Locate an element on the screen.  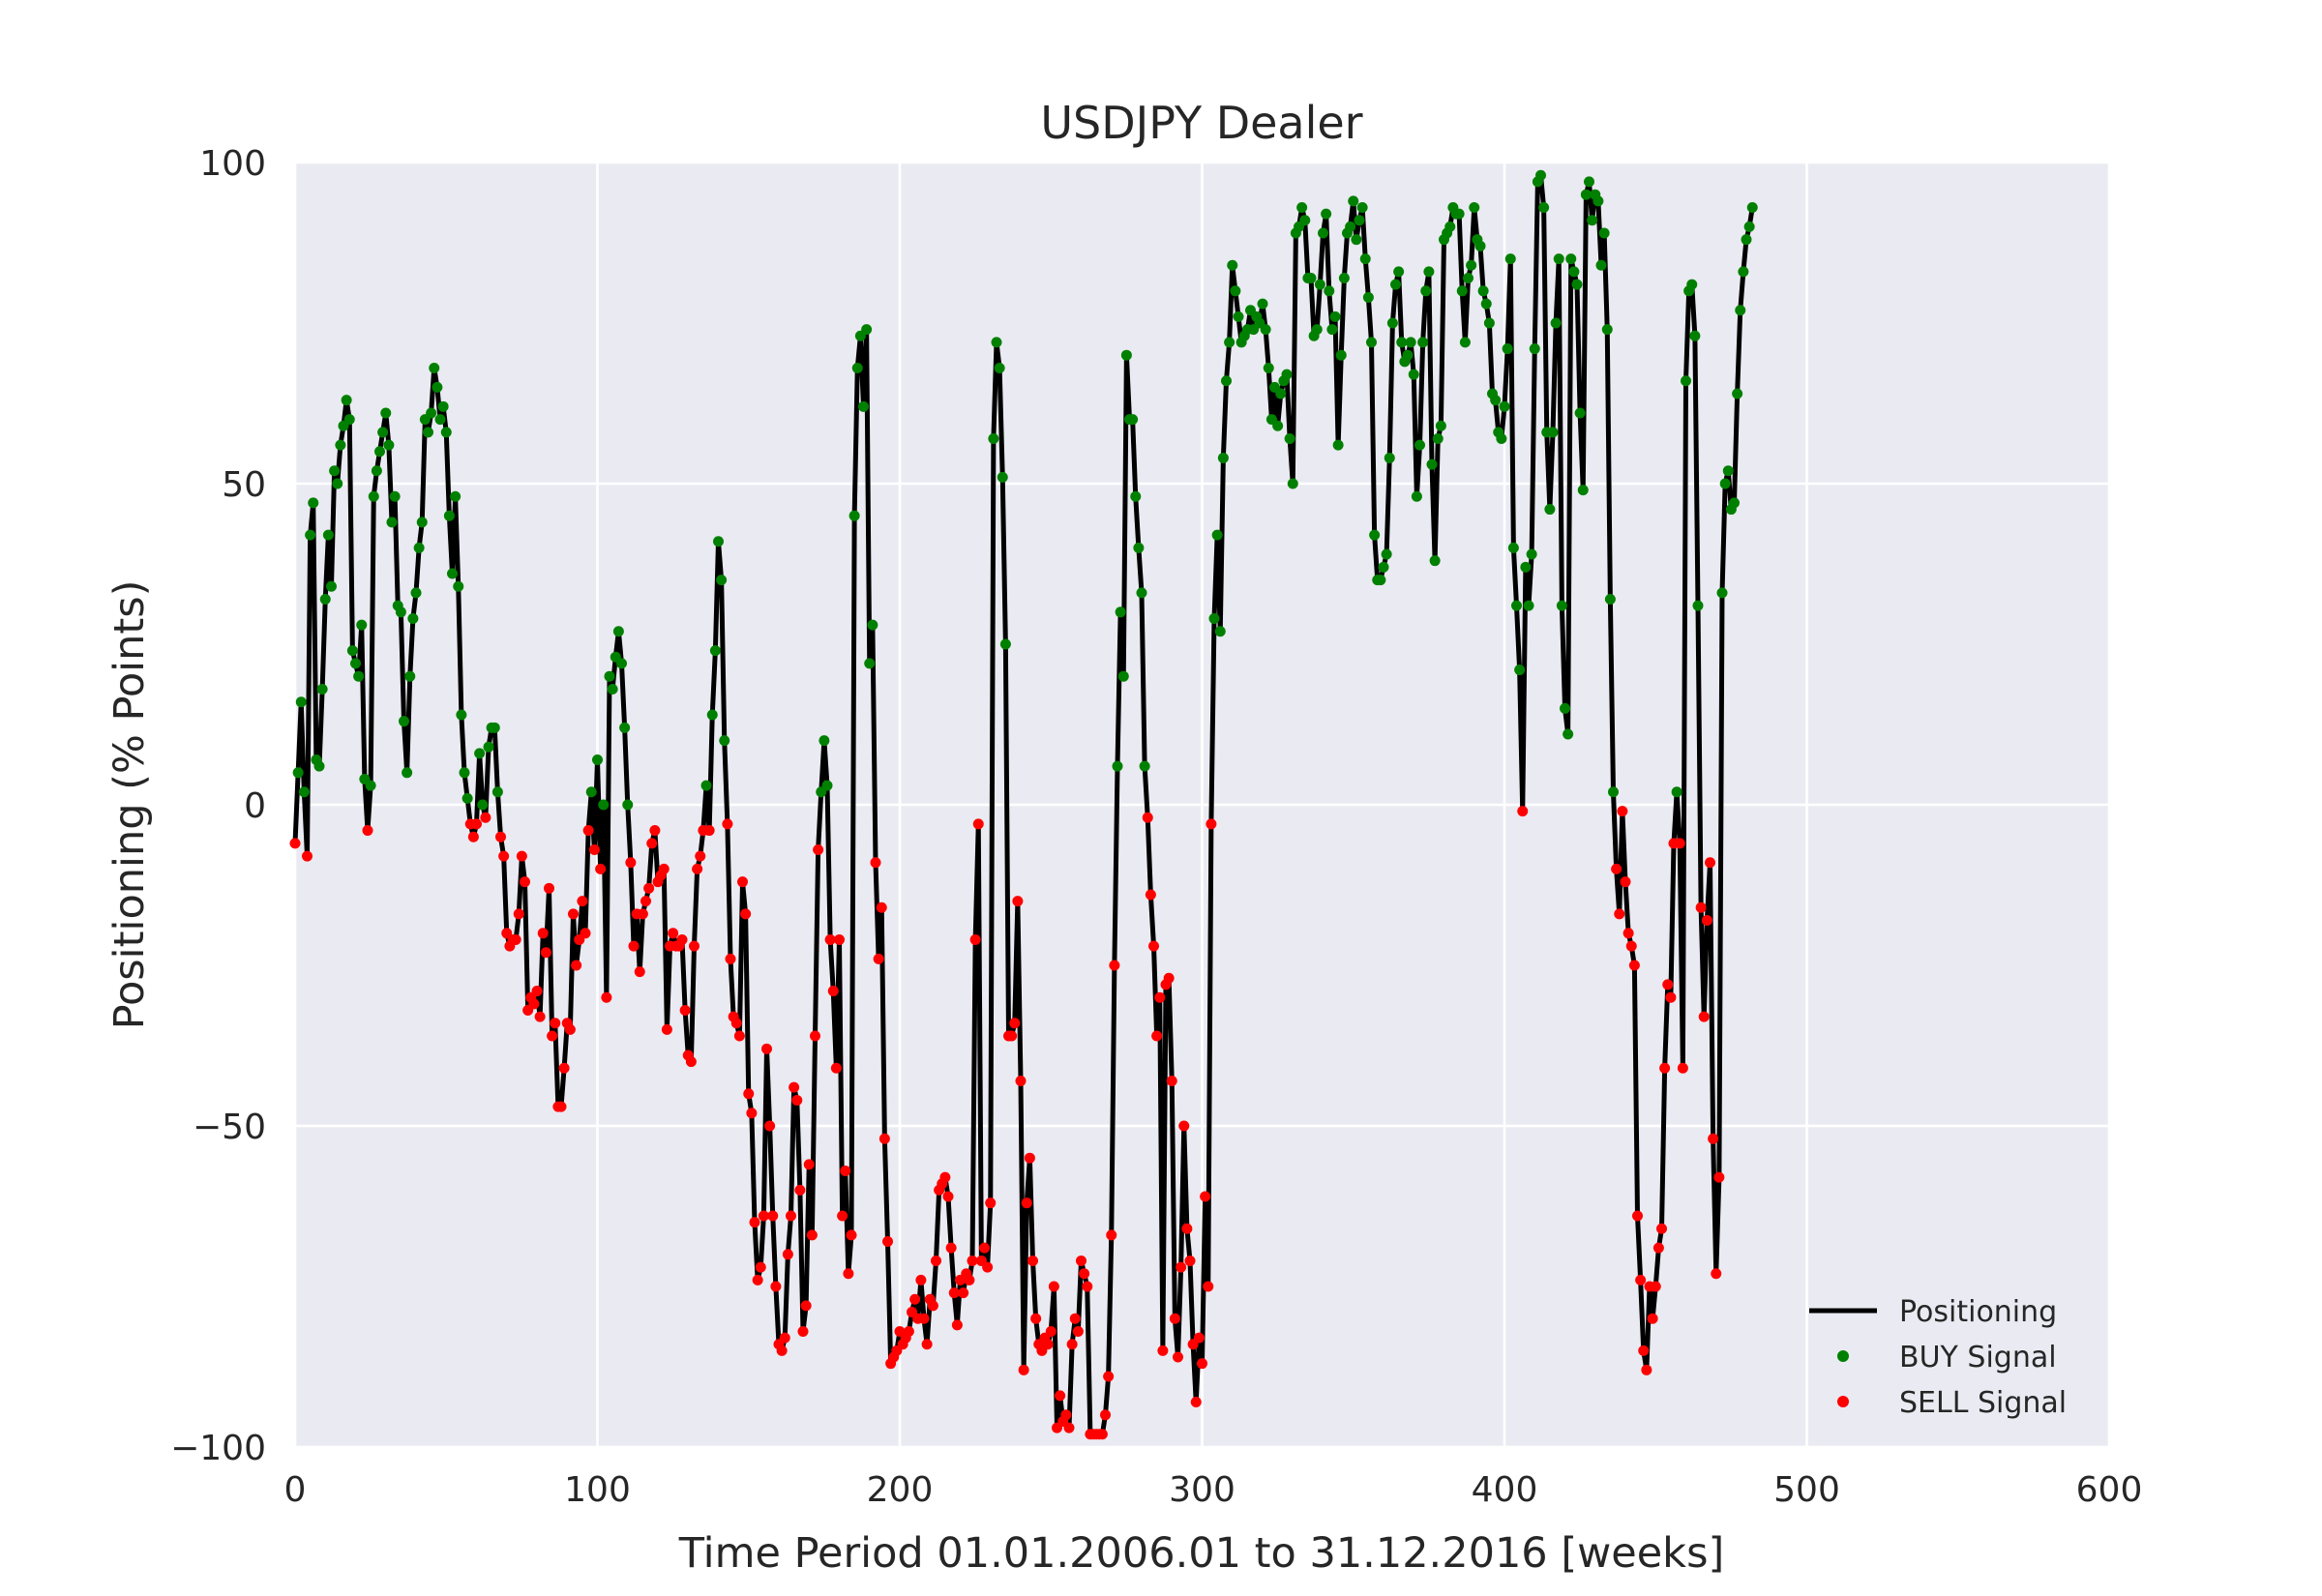
y-tick-label: 100 is located at coordinates (232, 164).